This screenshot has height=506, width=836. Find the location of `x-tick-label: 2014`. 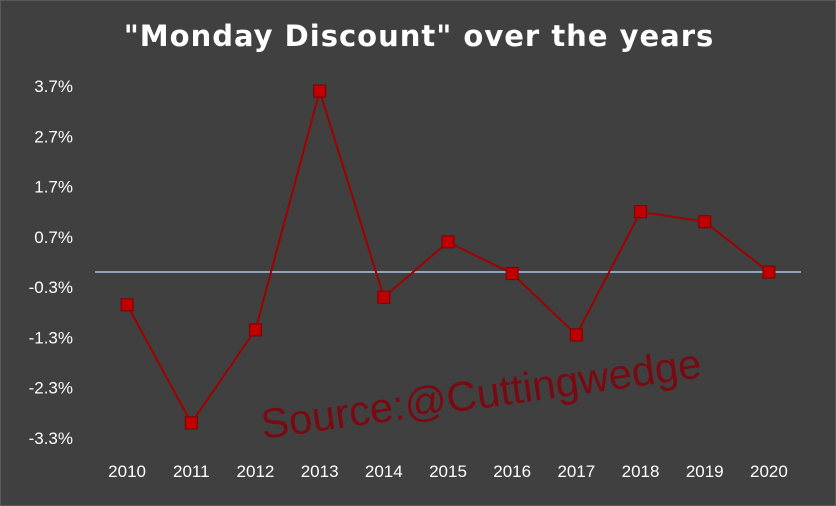

x-tick-label: 2014 is located at coordinates (384, 471).